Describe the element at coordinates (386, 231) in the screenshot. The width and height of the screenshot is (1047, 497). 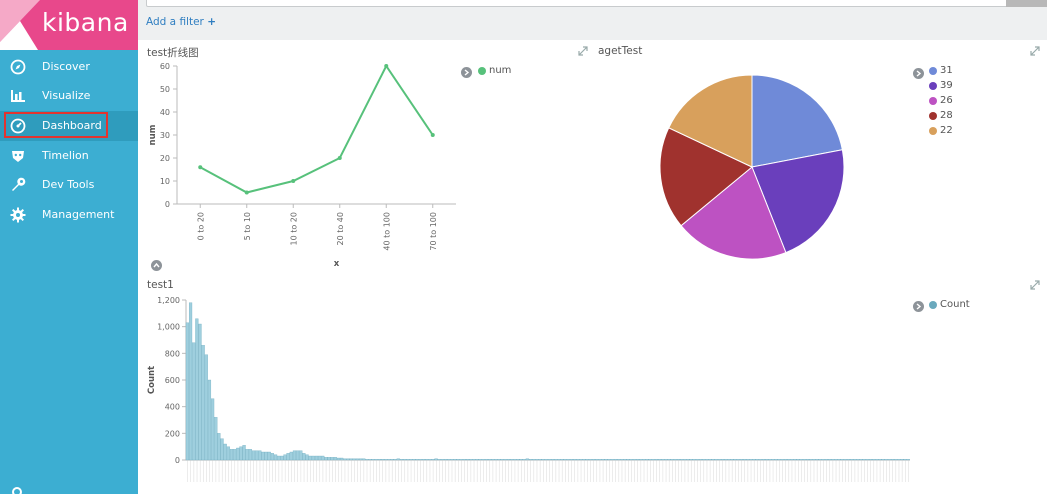
I see `x-tick-label: 40 to 100` at that location.